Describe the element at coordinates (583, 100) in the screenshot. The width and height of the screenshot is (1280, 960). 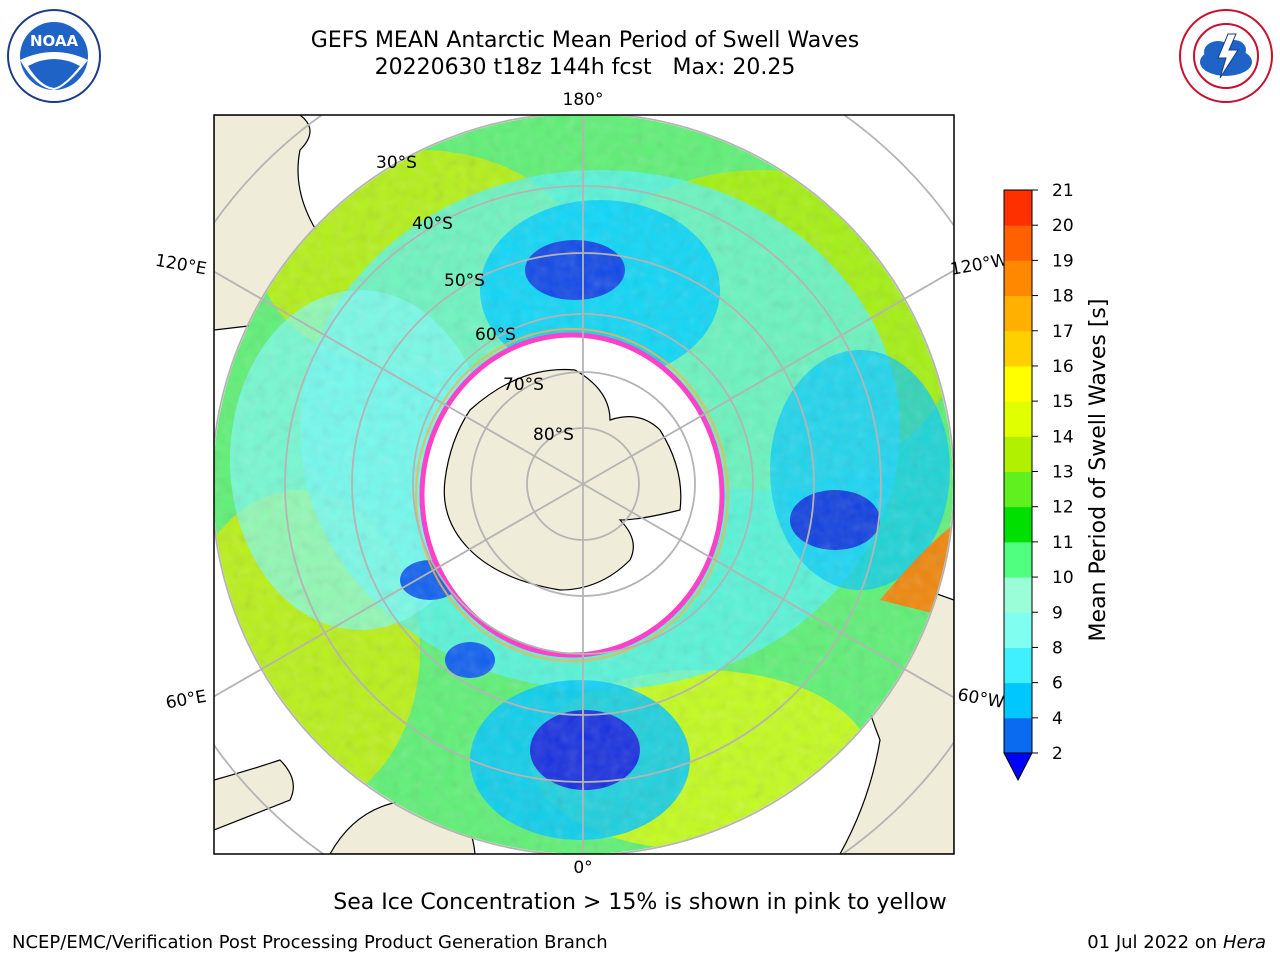
I see `lon-label-180: 180°` at that location.